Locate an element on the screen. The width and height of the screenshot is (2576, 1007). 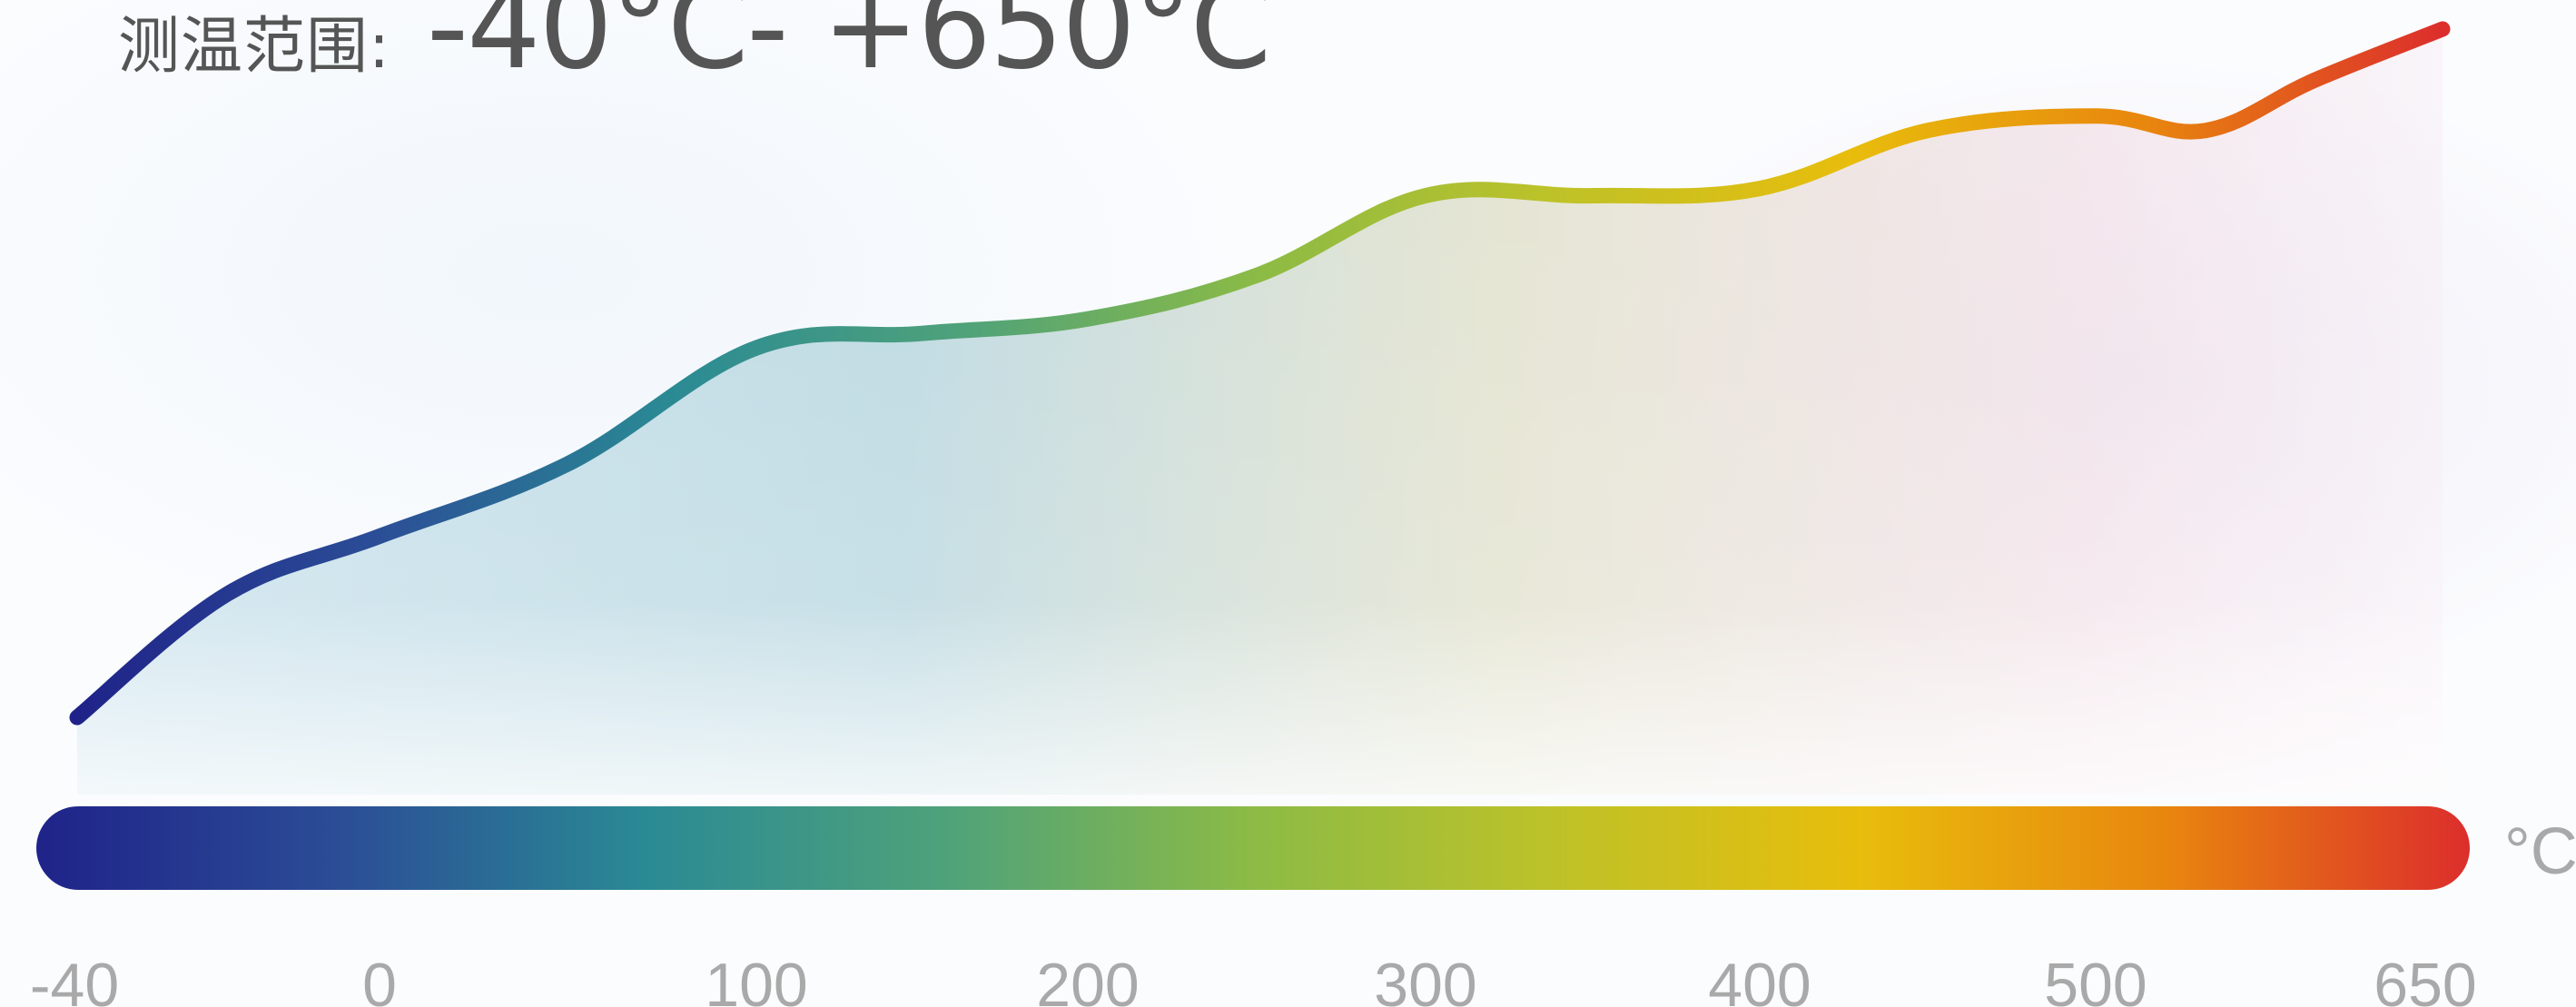
tick-label-200: 200 is located at coordinates (1087, 979).